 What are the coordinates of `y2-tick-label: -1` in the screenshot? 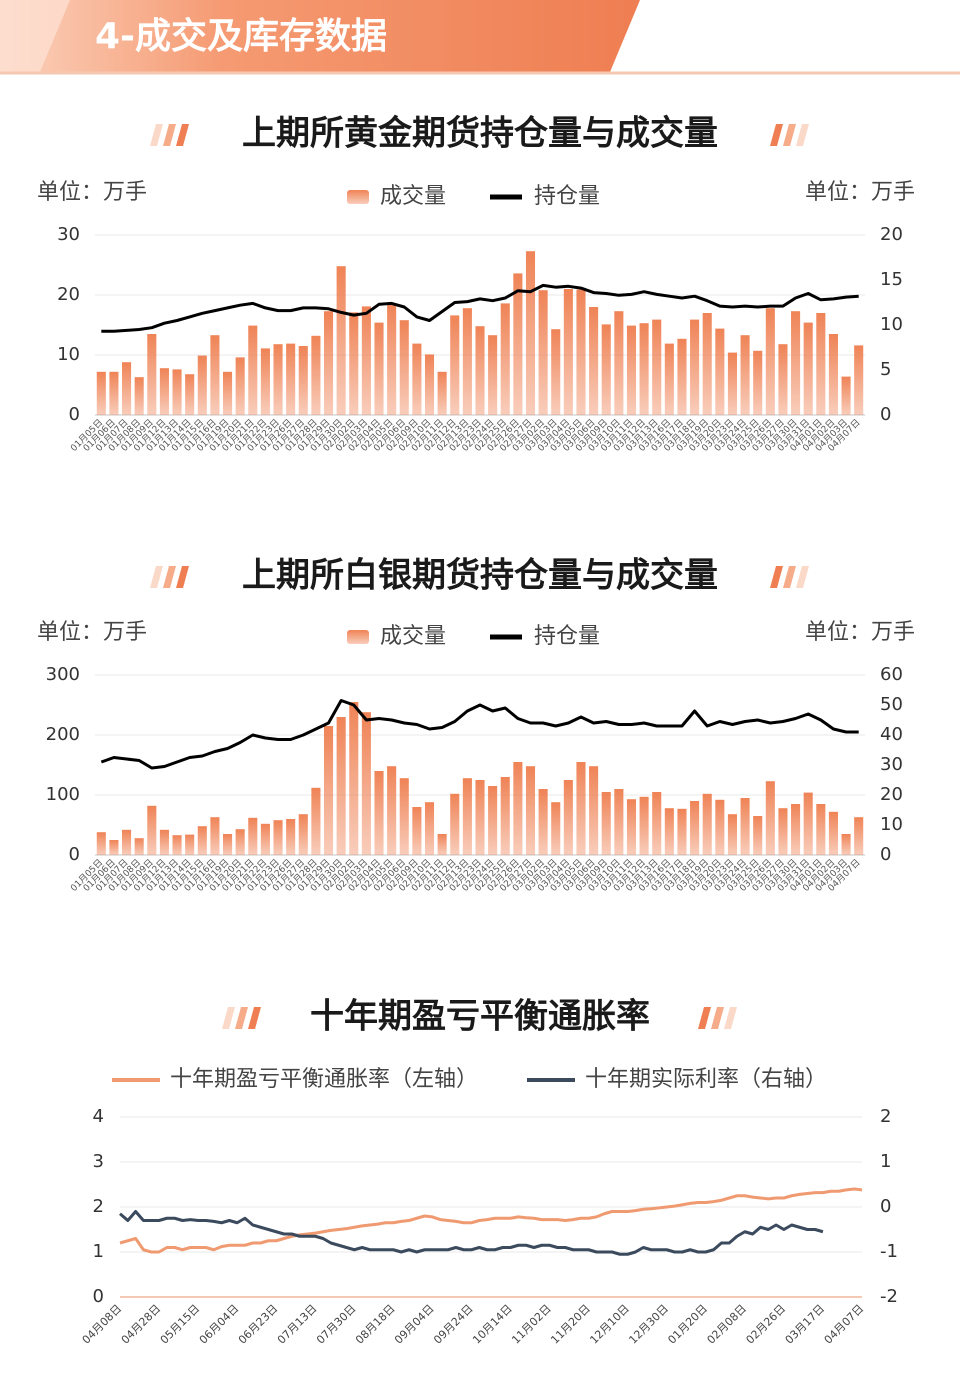 It's located at (889, 1251).